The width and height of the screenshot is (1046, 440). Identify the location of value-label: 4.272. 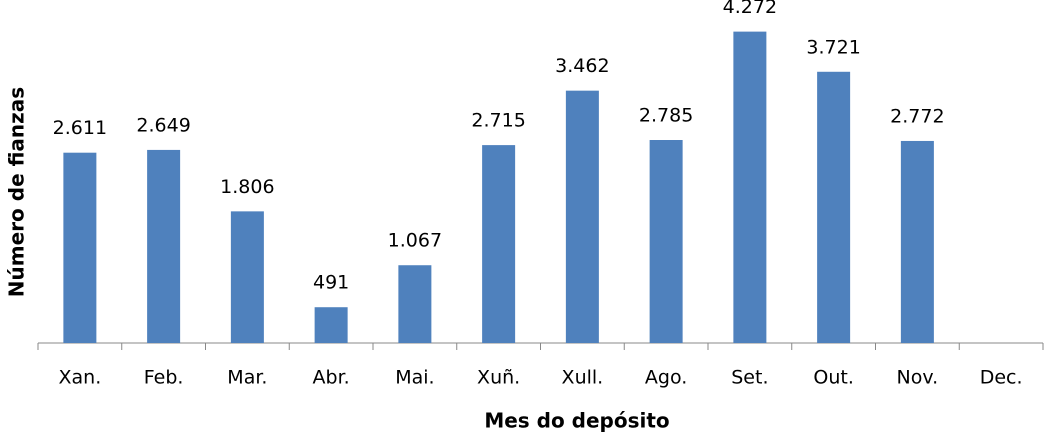
(750, 9).